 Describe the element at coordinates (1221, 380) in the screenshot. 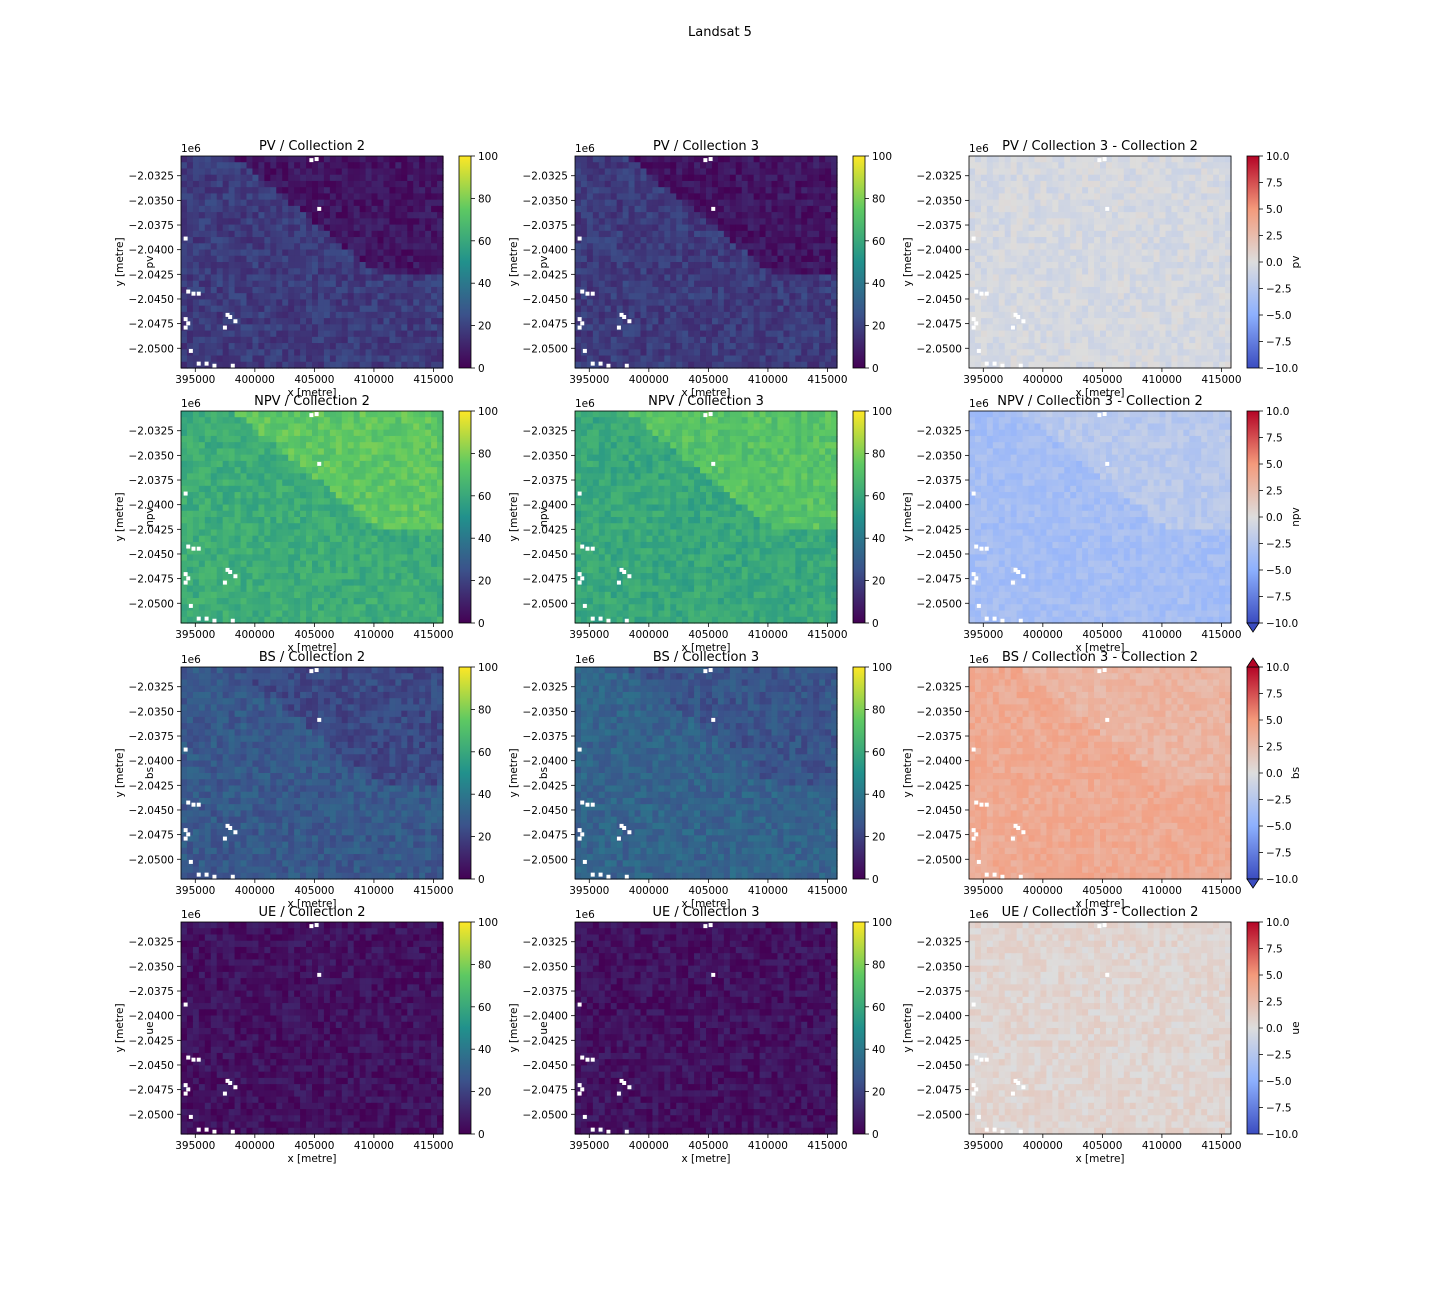

I see `x-tick-label: 415000` at that location.